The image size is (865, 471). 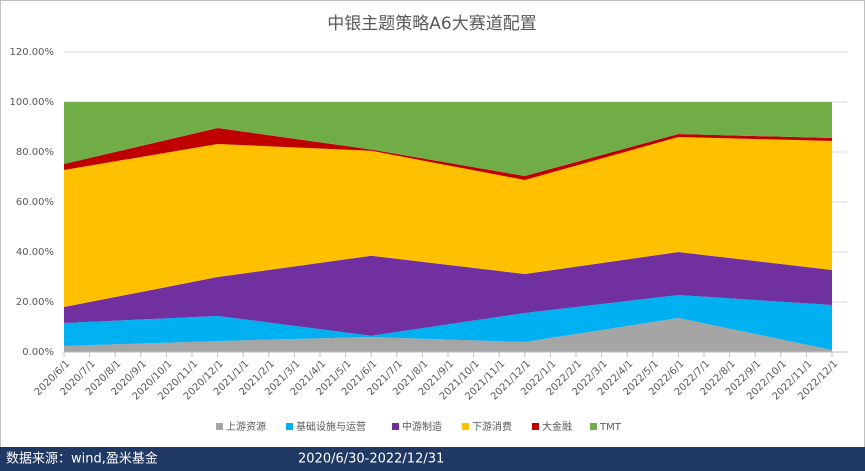 What do you see at coordinates (35, 302) in the screenshot?
I see `y-tick-label: 20.00%` at bounding box center [35, 302].